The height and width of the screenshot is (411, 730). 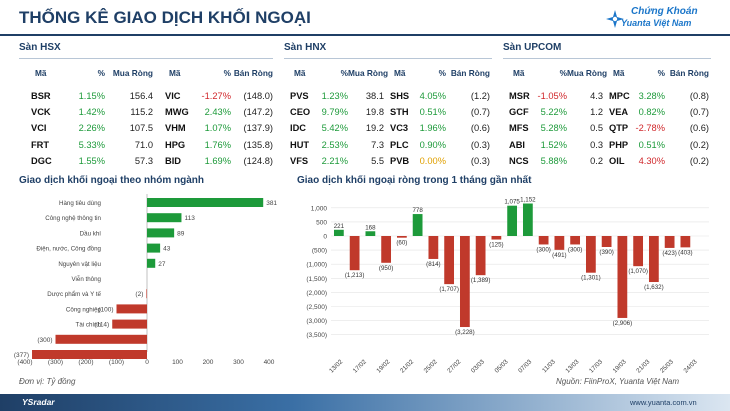 What do you see at coordinates (300, 112) in the screenshot?
I see `ticker-buy: CEO` at bounding box center [300, 112].